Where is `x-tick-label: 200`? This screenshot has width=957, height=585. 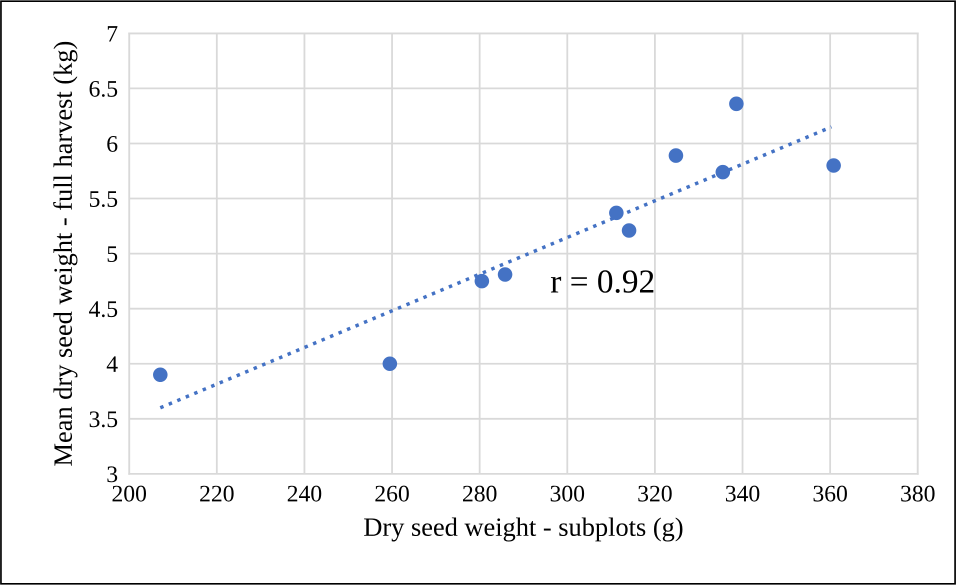
x-tick-label: 200 is located at coordinates (129, 494).